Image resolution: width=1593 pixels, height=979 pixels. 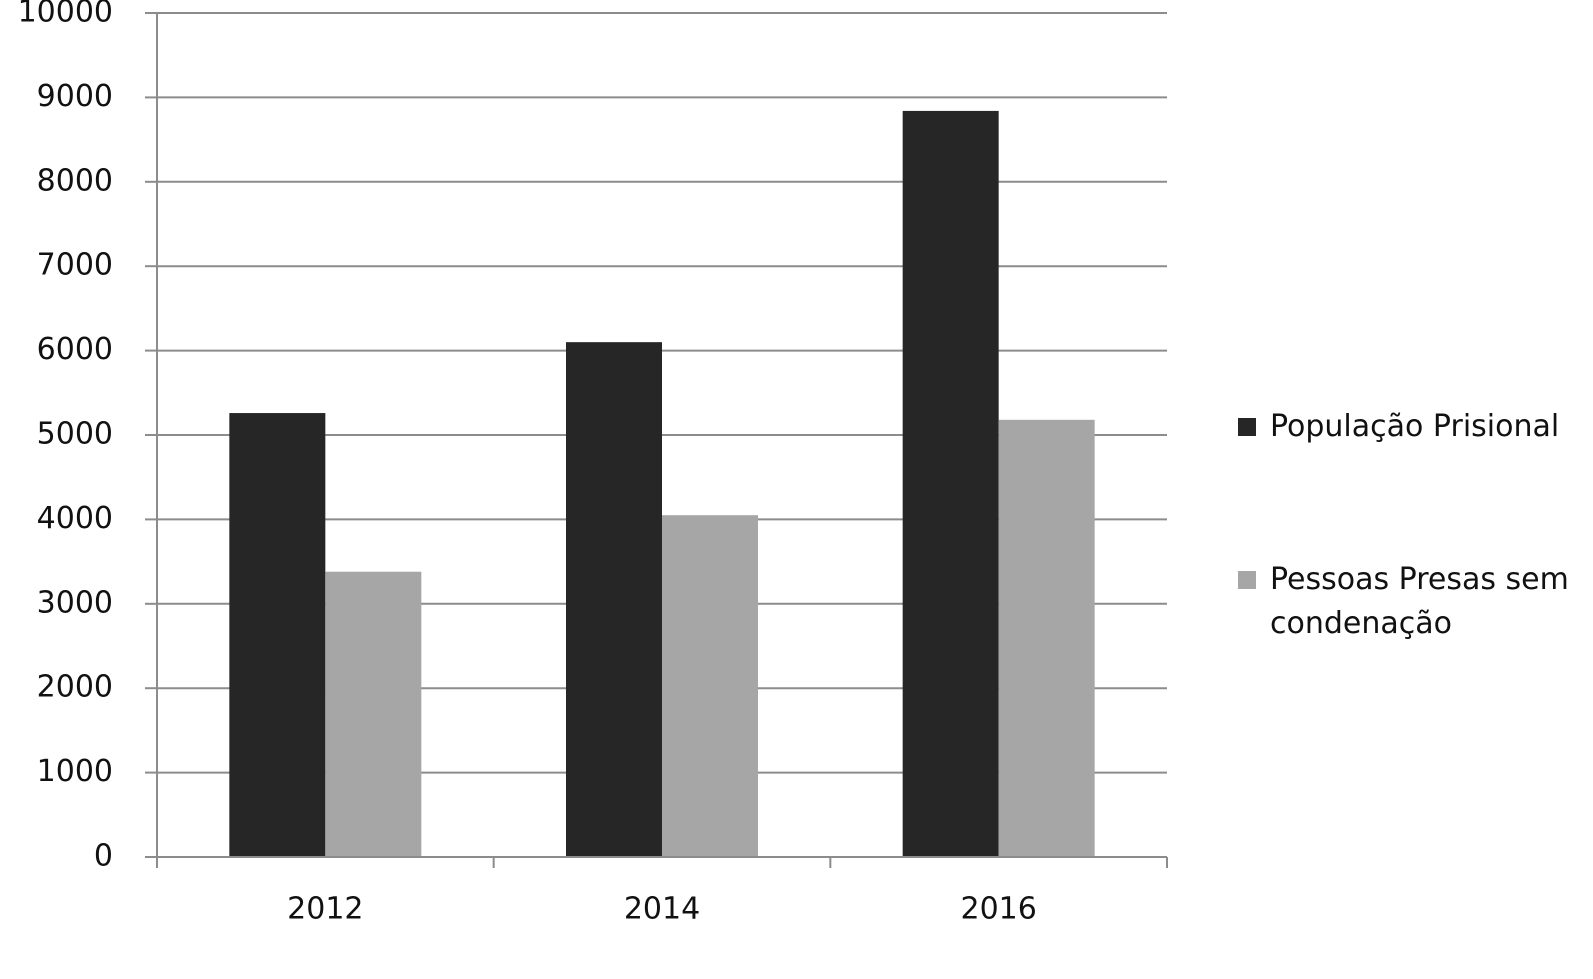 I want to click on x-tick-label: 2016, so click(x=998, y=909).